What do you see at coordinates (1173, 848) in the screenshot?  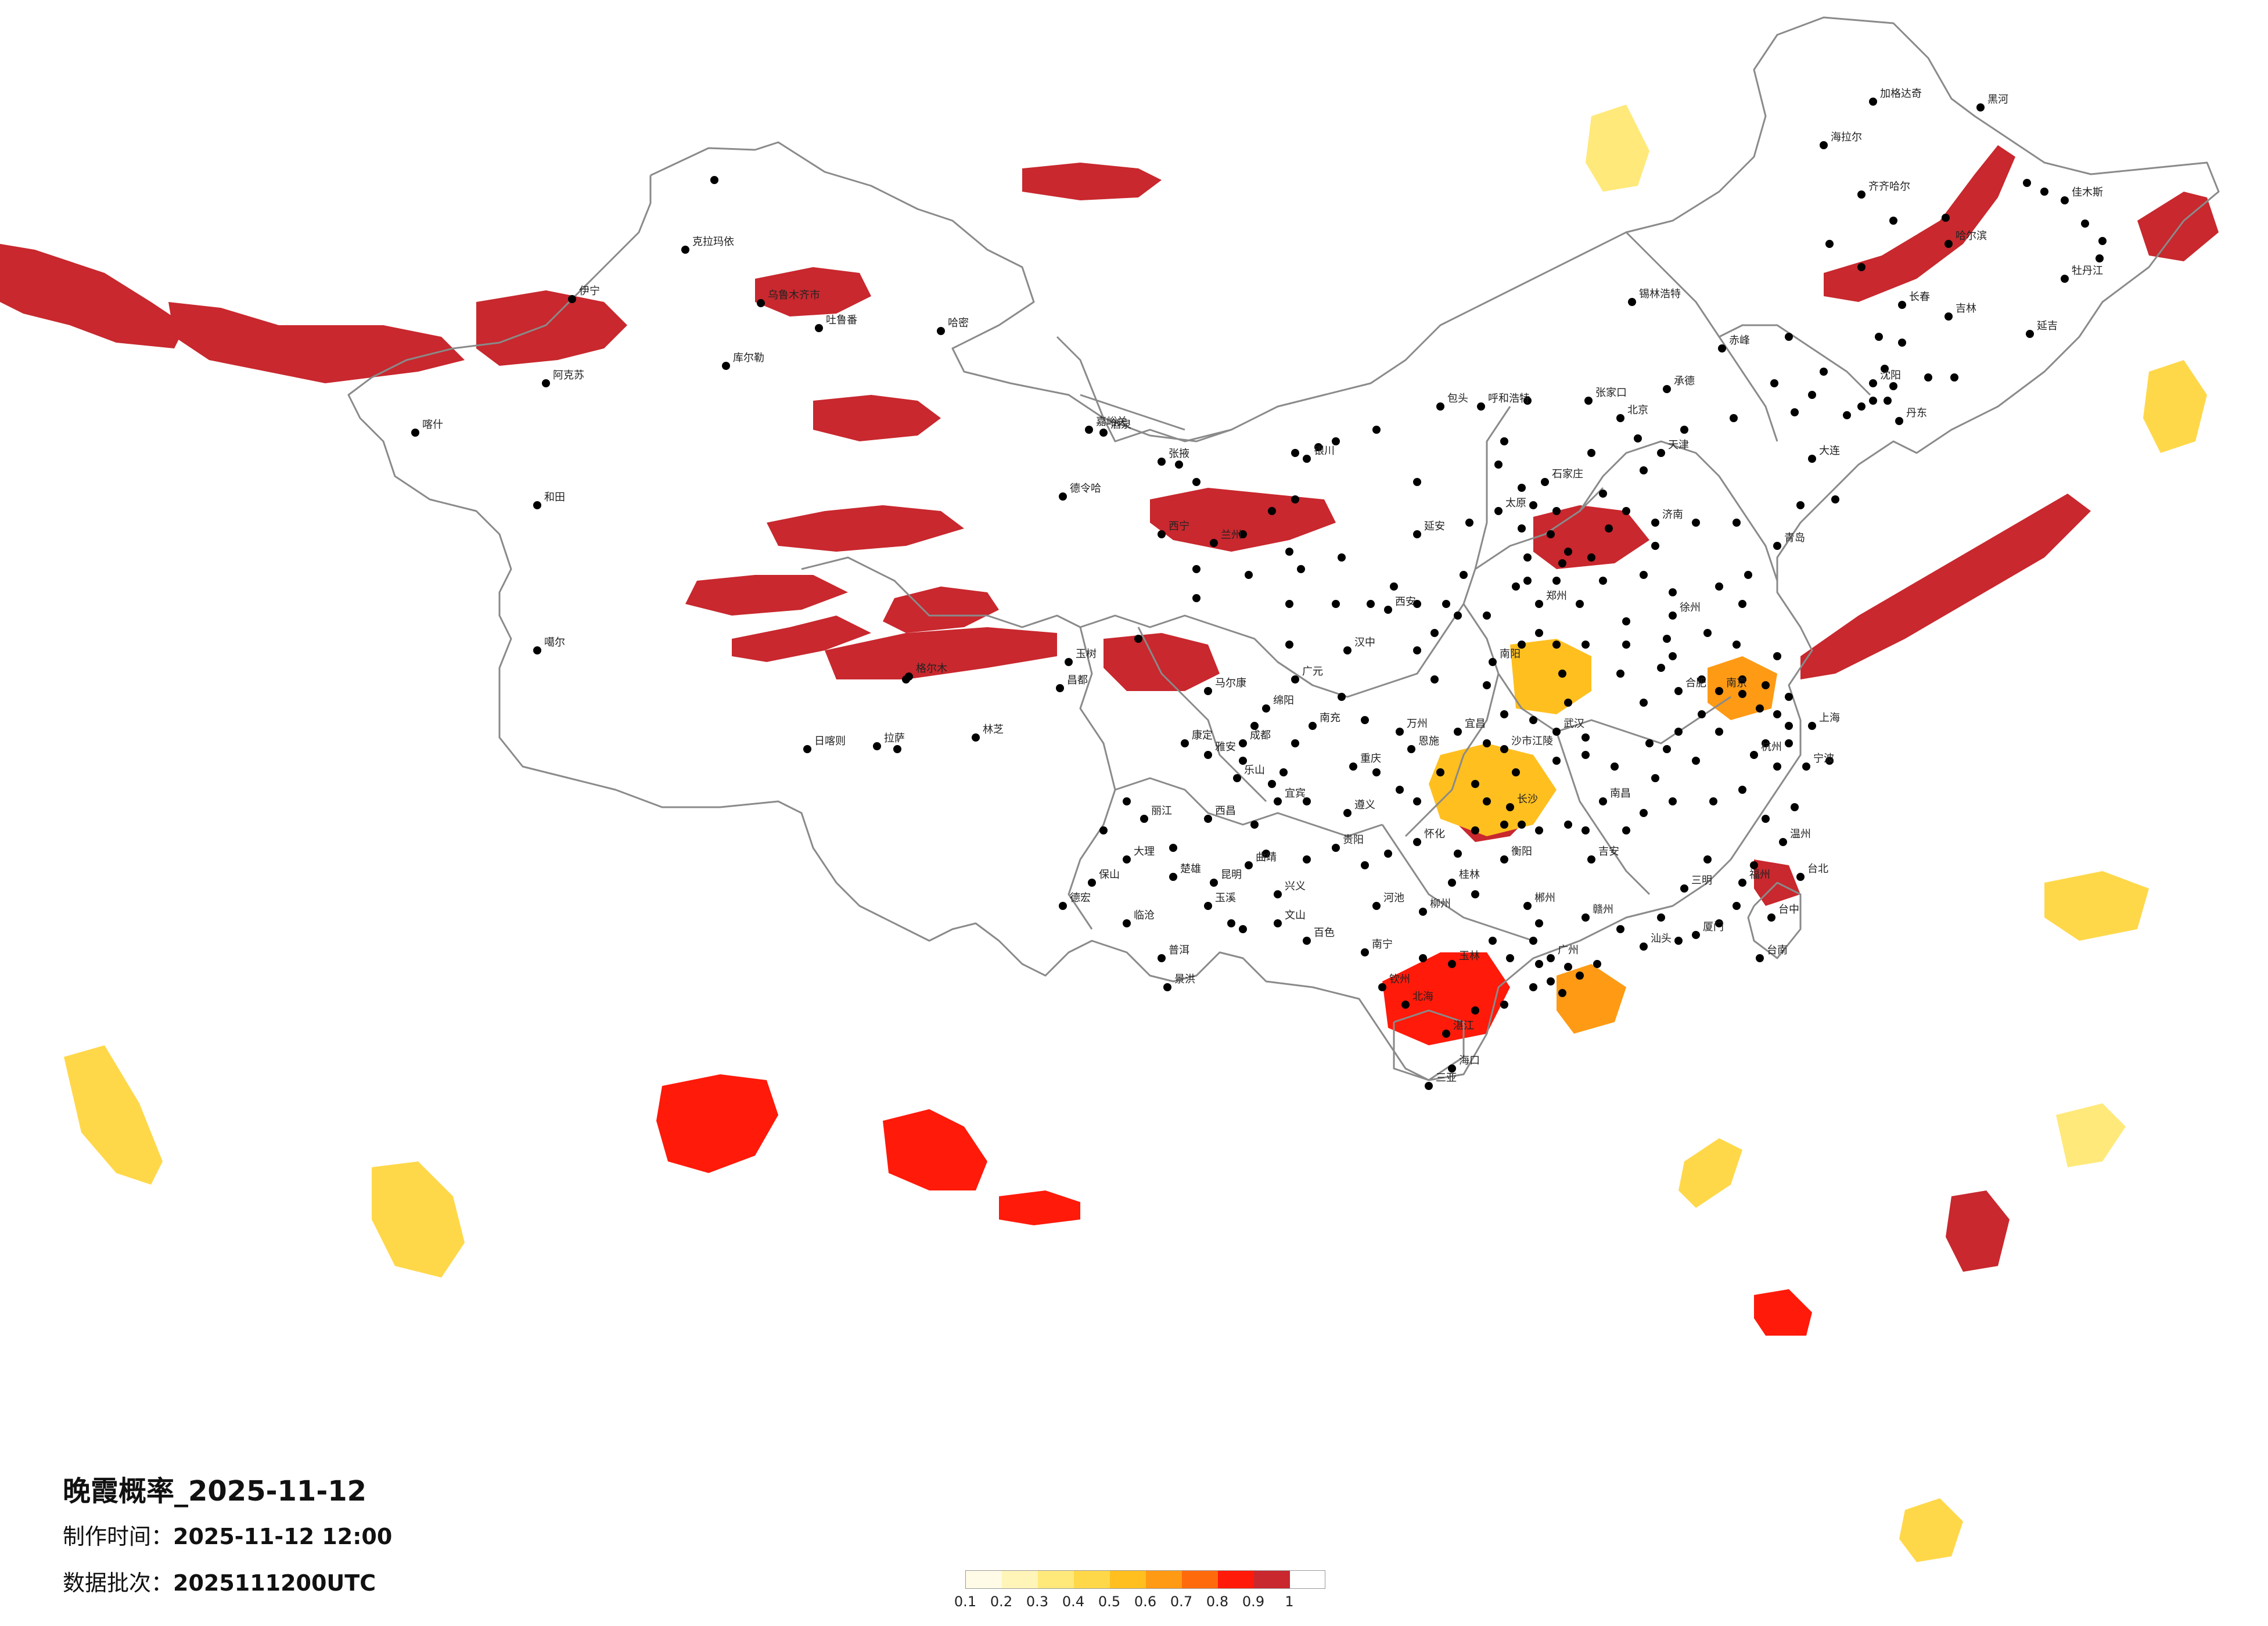 I see `city-marker: 攀枝花` at bounding box center [1173, 848].